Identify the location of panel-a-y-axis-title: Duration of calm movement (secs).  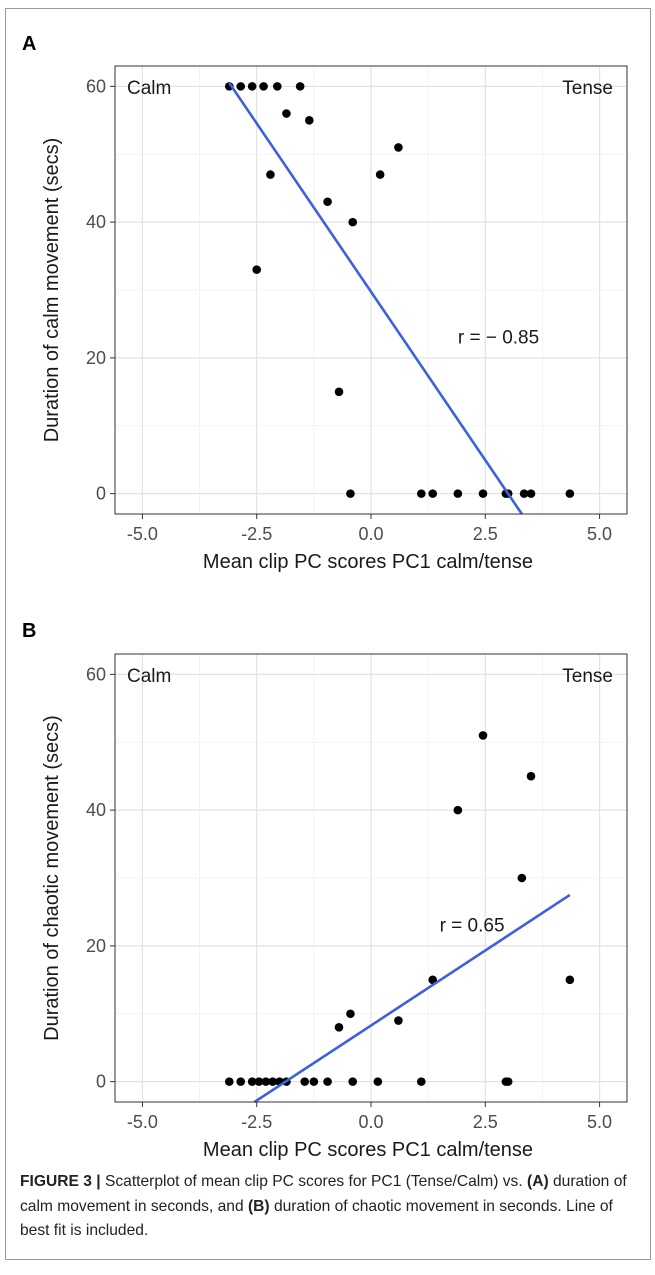
(52, 290).